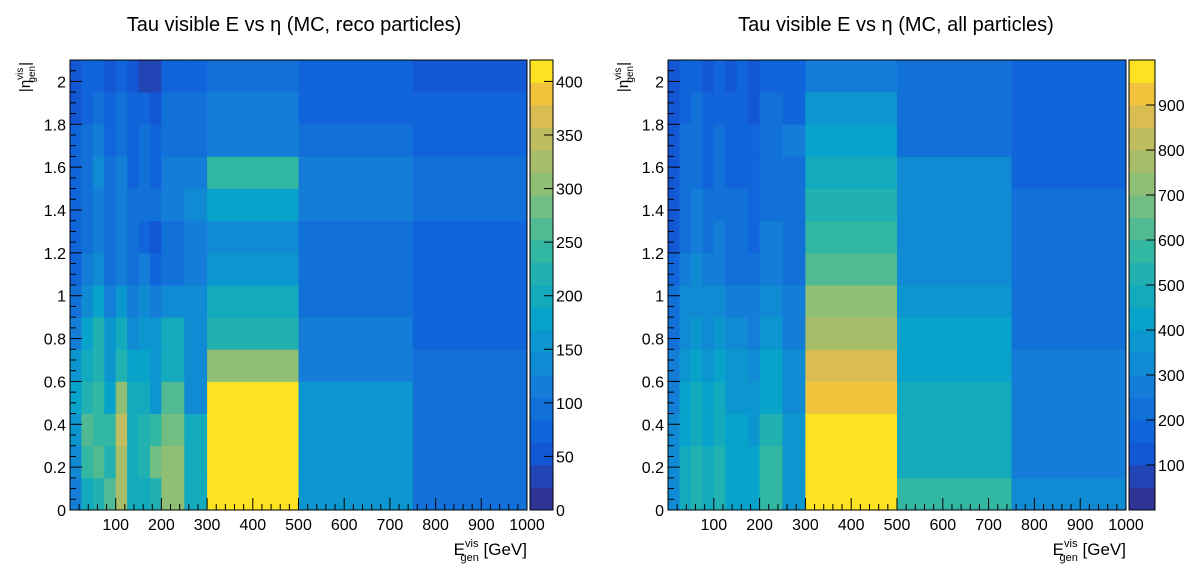 The width and height of the screenshot is (1196, 572). What do you see at coordinates (481, 525) in the screenshot?
I see `x-tick-label: 900` at bounding box center [481, 525].